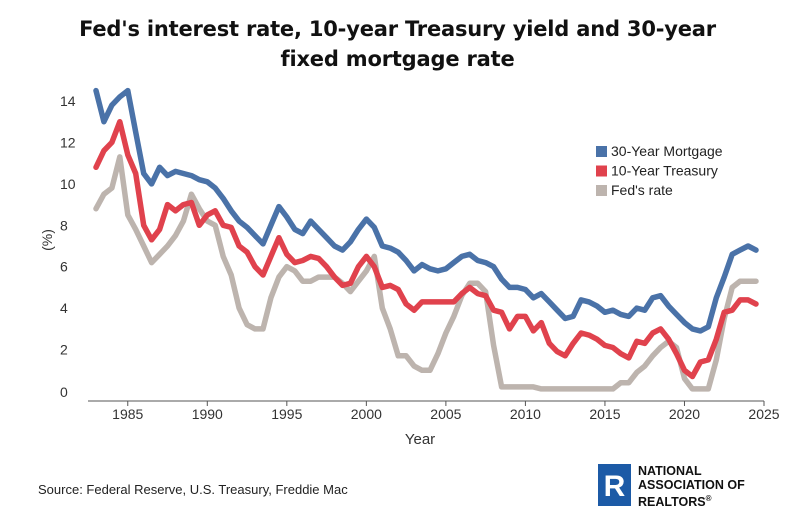 The width and height of the screenshot is (795, 521). What do you see at coordinates (684, 414) in the screenshot?
I see `x-tick-label: 2020` at bounding box center [684, 414].